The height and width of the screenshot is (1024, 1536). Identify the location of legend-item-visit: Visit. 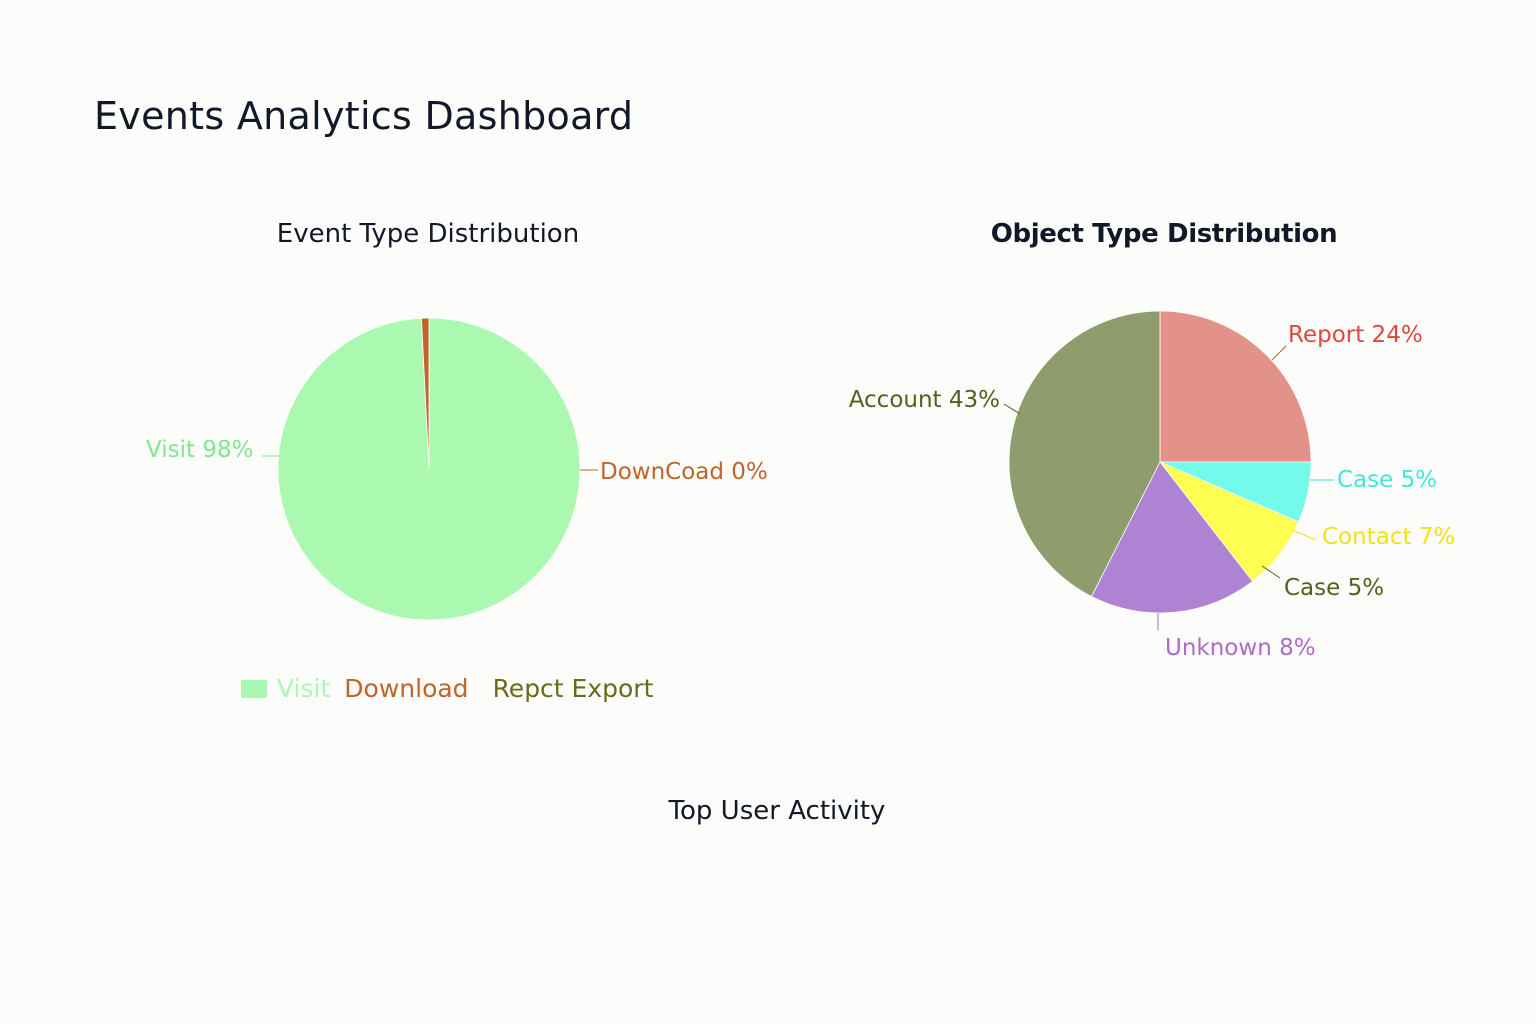
(285, 688).